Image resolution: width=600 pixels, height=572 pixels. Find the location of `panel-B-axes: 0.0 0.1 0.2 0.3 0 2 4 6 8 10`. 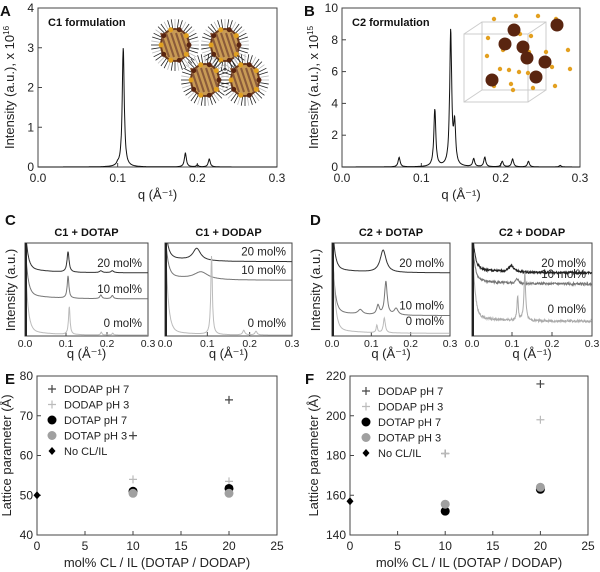

panel-B-axes: 0.0 0.1 0.2 0.3 0 2 4 6 8 10 is located at coordinates (457, 93).